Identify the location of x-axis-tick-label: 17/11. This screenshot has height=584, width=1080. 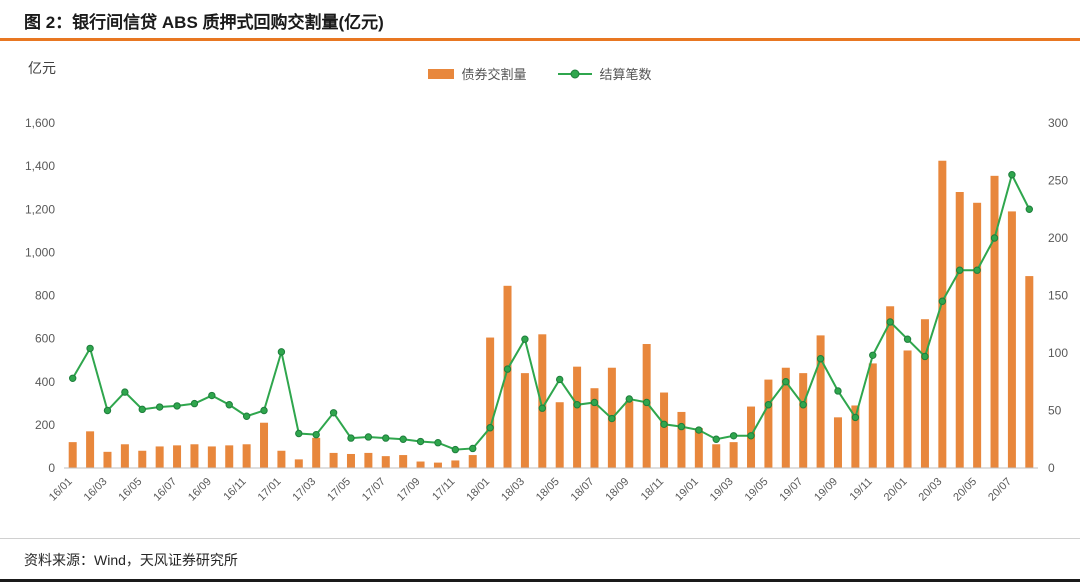
(443, 489).